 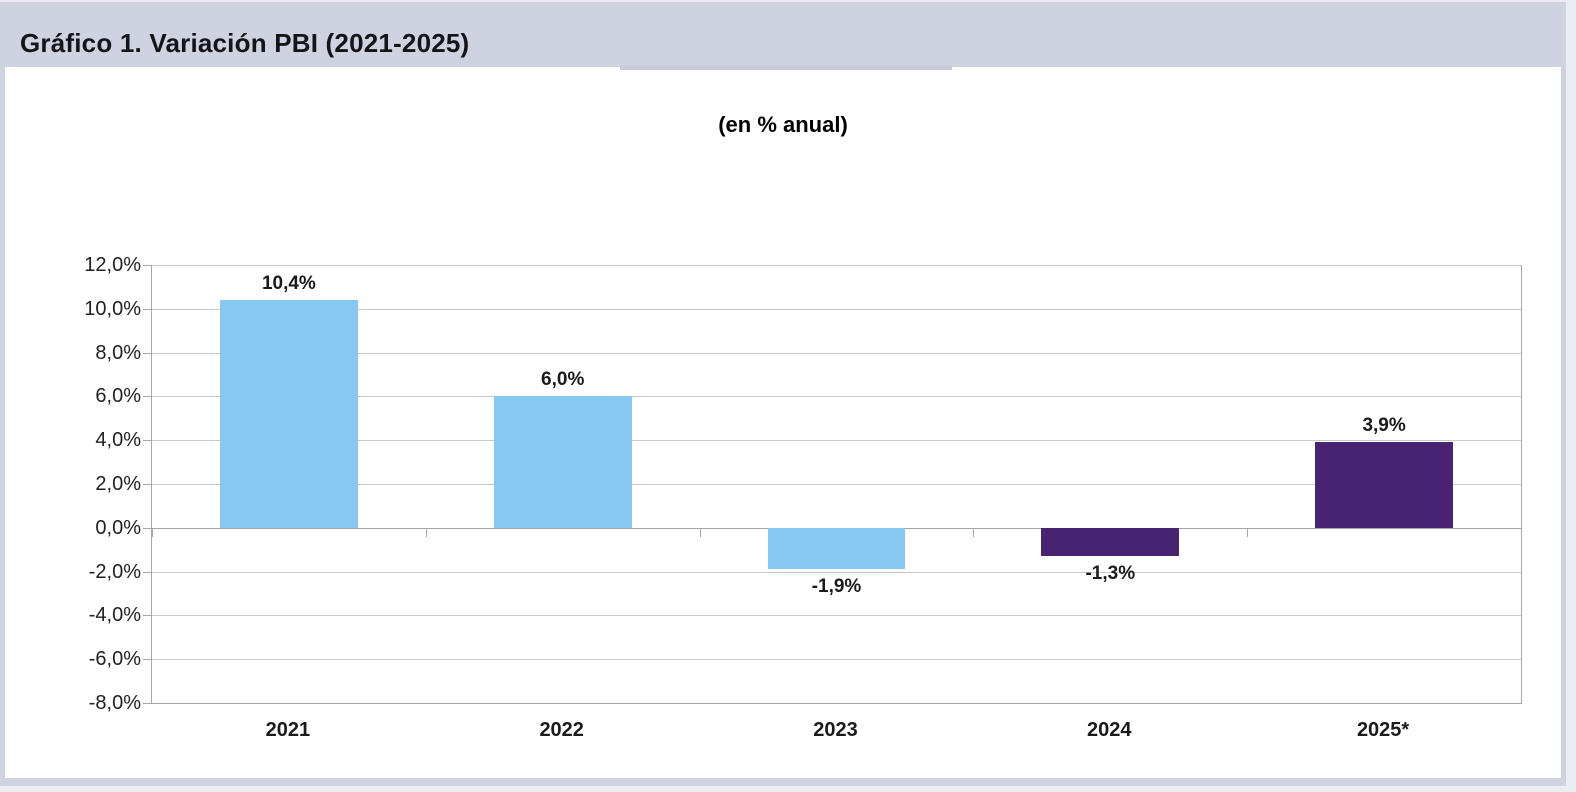 What do you see at coordinates (112, 308) in the screenshot?
I see `y-axis-tick-label: 10,0%` at bounding box center [112, 308].